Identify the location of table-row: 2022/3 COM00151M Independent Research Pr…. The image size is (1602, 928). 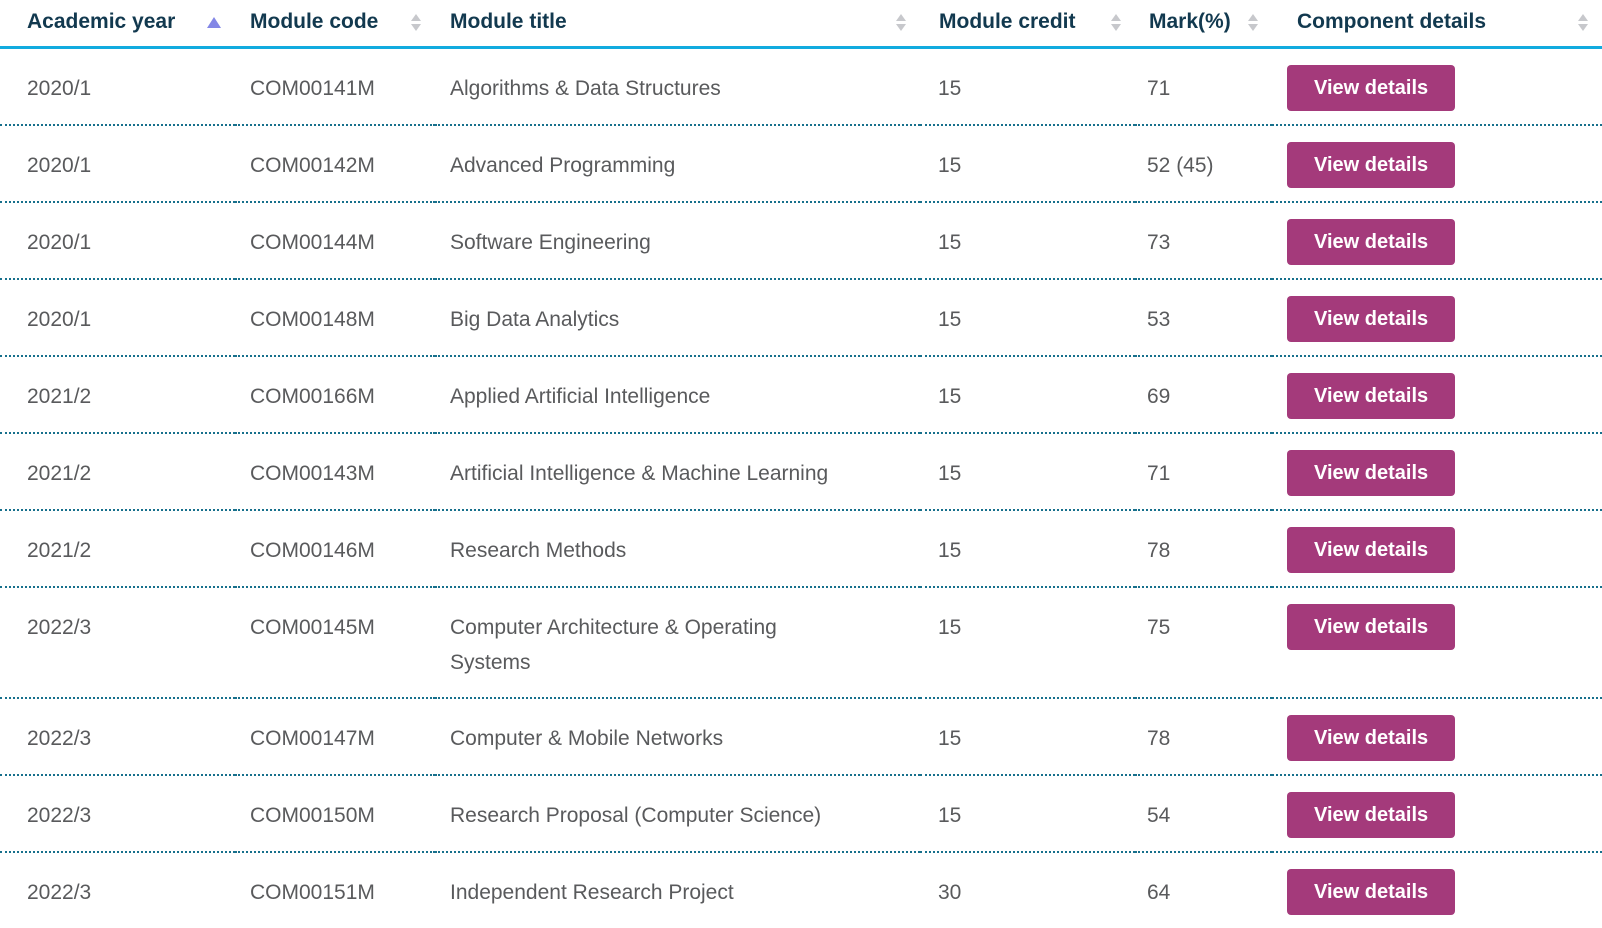
(801, 890).